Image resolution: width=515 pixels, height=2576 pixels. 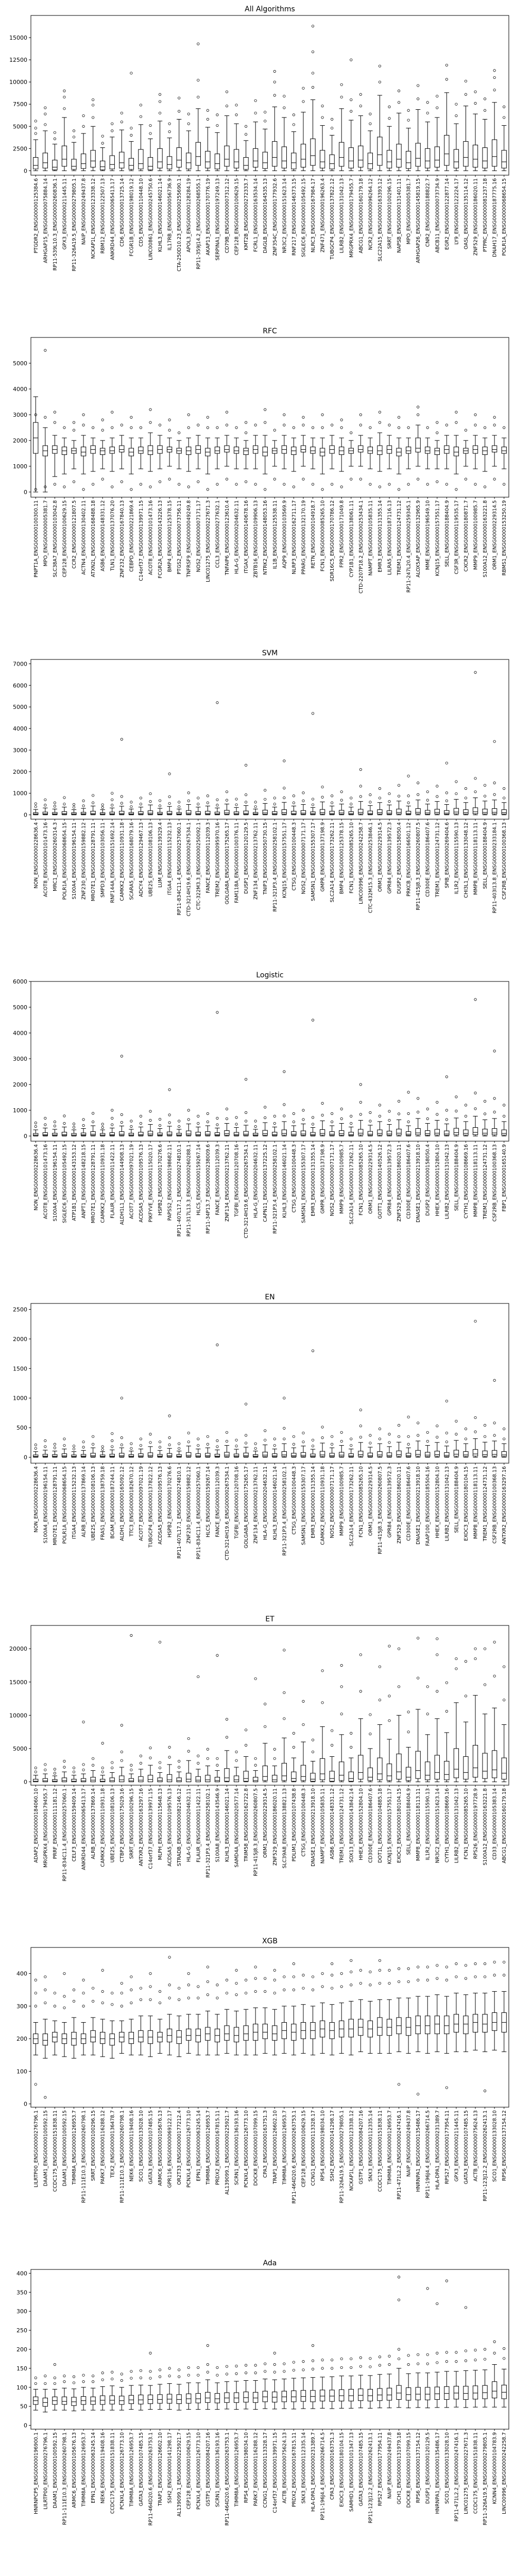 What do you see at coordinates (505, 1178) in the screenshot?
I see `x-tick-label: FBP1_ENSG00000165140.9` at bounding box center [505, 1178].